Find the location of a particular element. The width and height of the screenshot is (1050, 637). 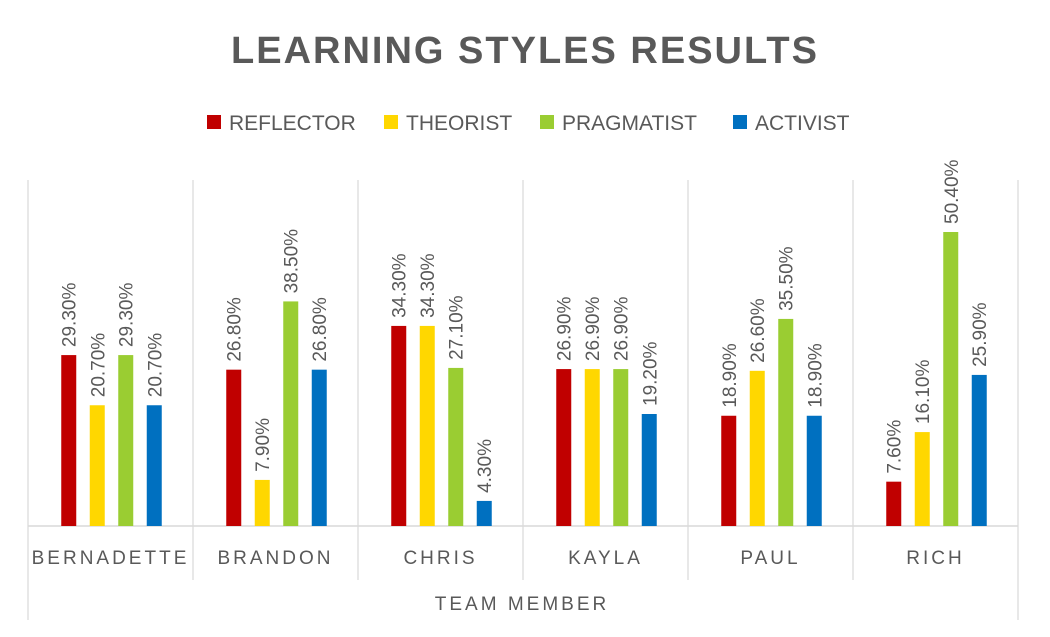

data-label-rich-reflector: 7.60% is located at coordinates (895, 447).